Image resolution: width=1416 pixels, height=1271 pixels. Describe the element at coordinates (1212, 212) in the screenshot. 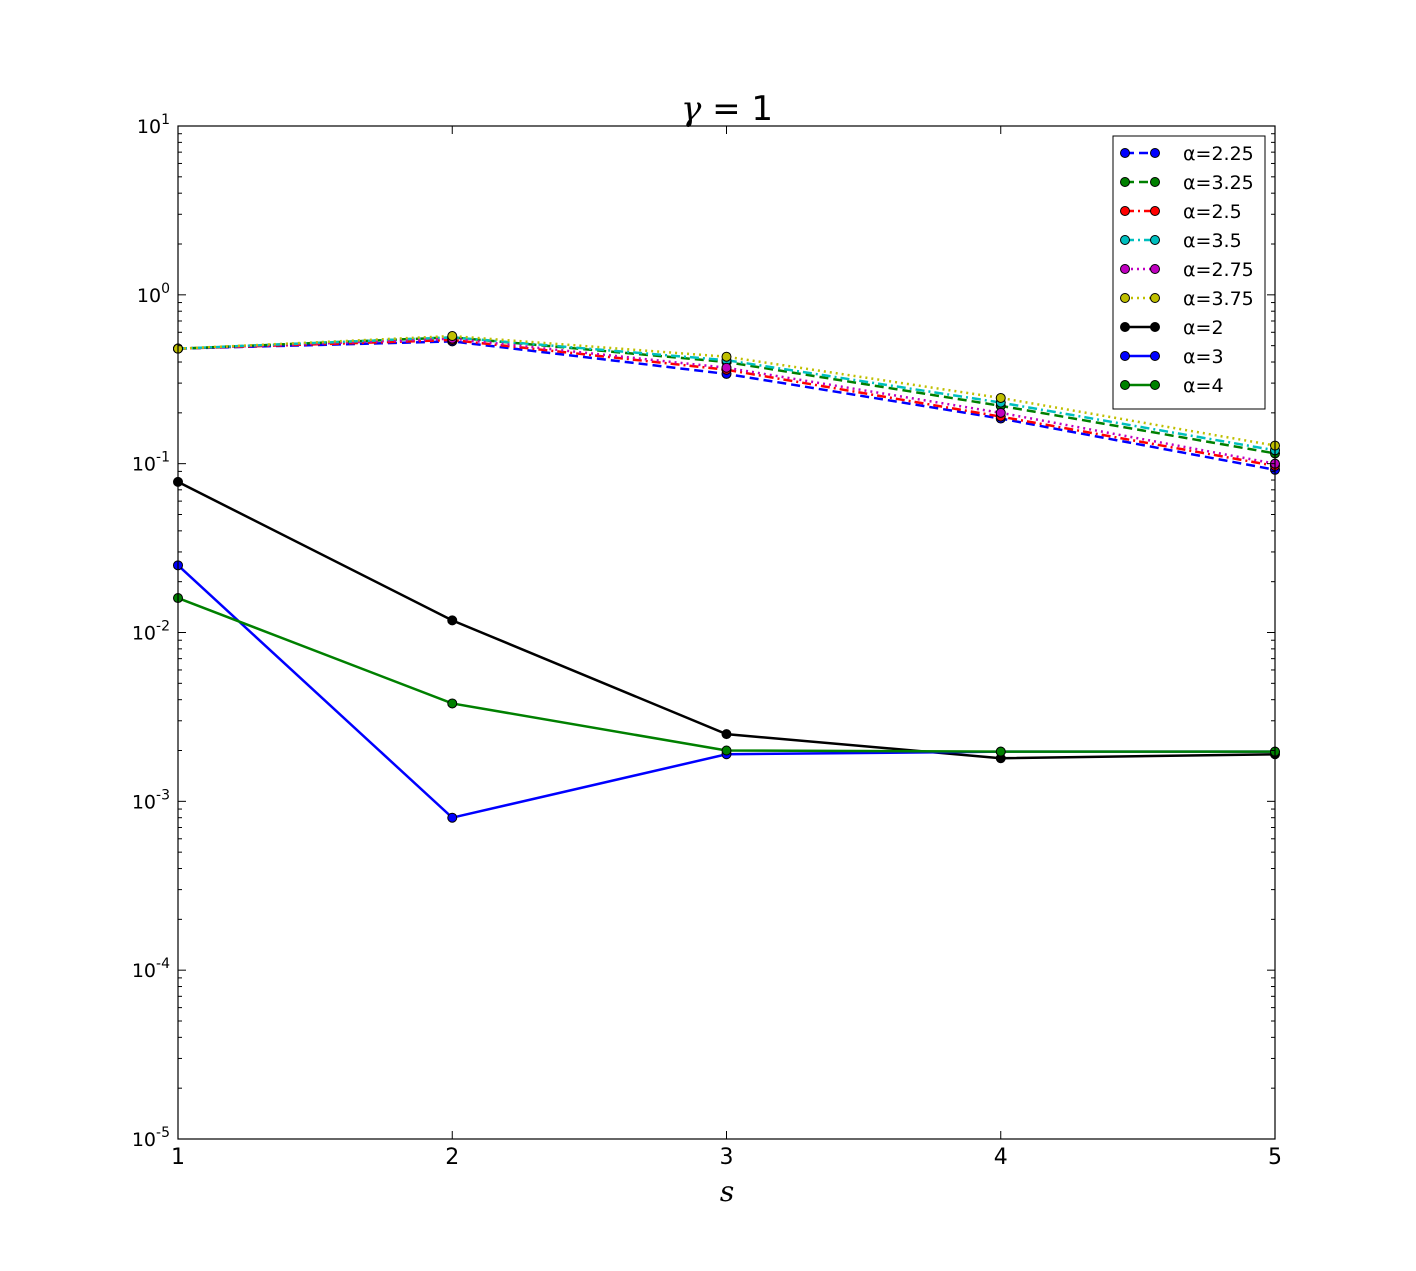

I see `legend-label-2: α=2.5` at that location.